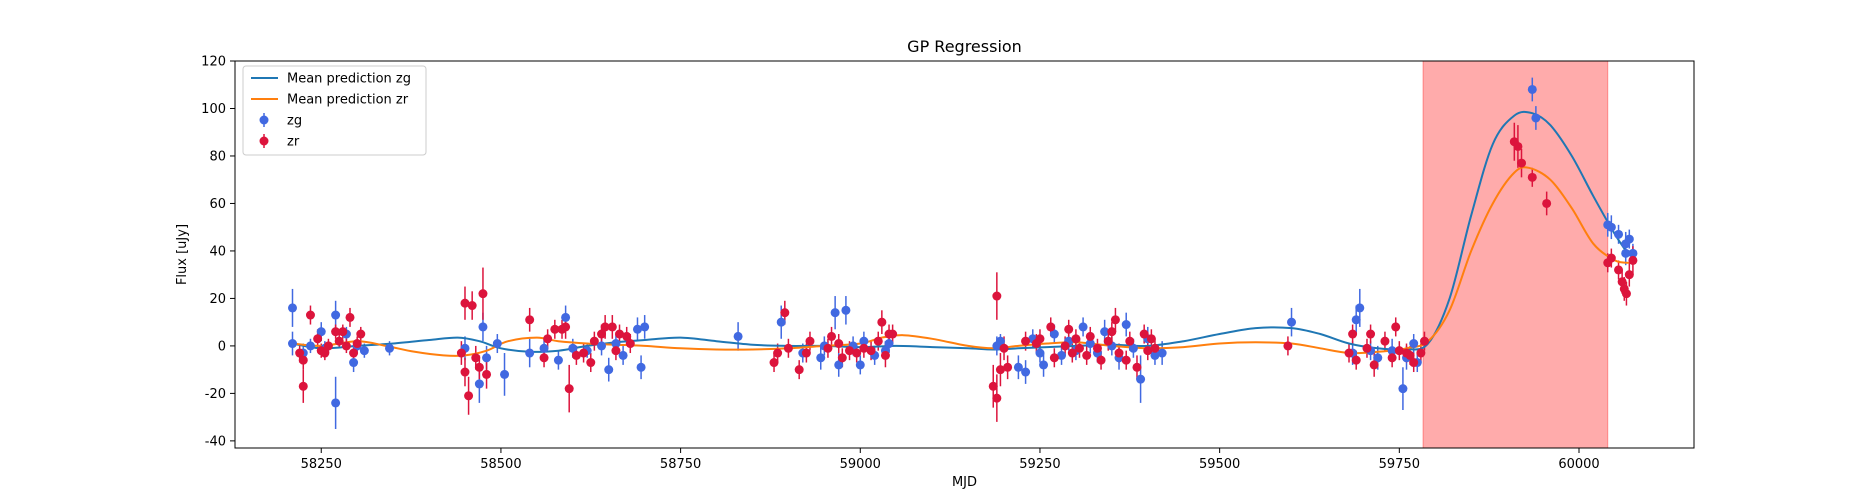 The image size is (1875, 500). Describe the element at coordinates (222, 346) in the screenshot. I see `y-tick-label: 0` at that location.